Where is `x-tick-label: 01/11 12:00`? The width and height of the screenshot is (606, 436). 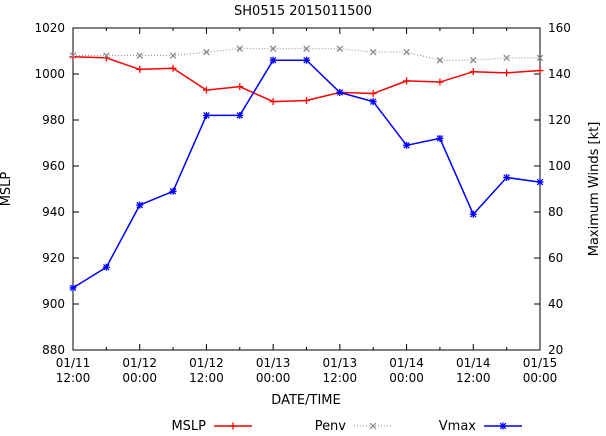
x-tick-label: 01/11 12:00 is located at coordinates (73, 370).